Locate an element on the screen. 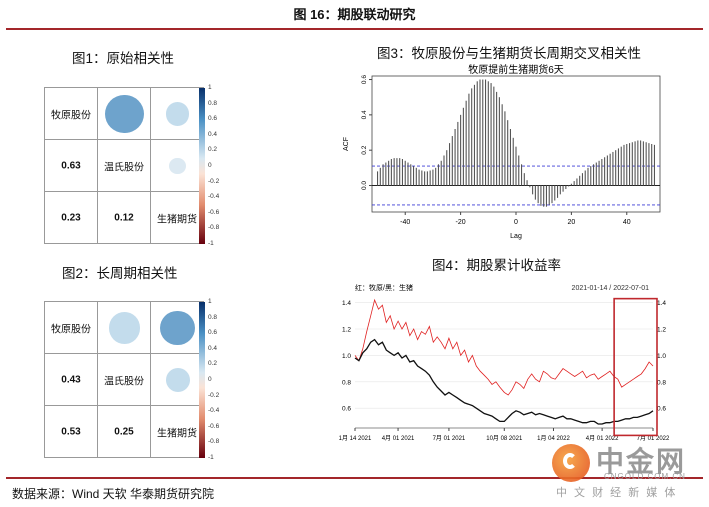 Image resolution: width=709 pixels, height=507 pixels. plot-frame is located at coordinates (516, 144).